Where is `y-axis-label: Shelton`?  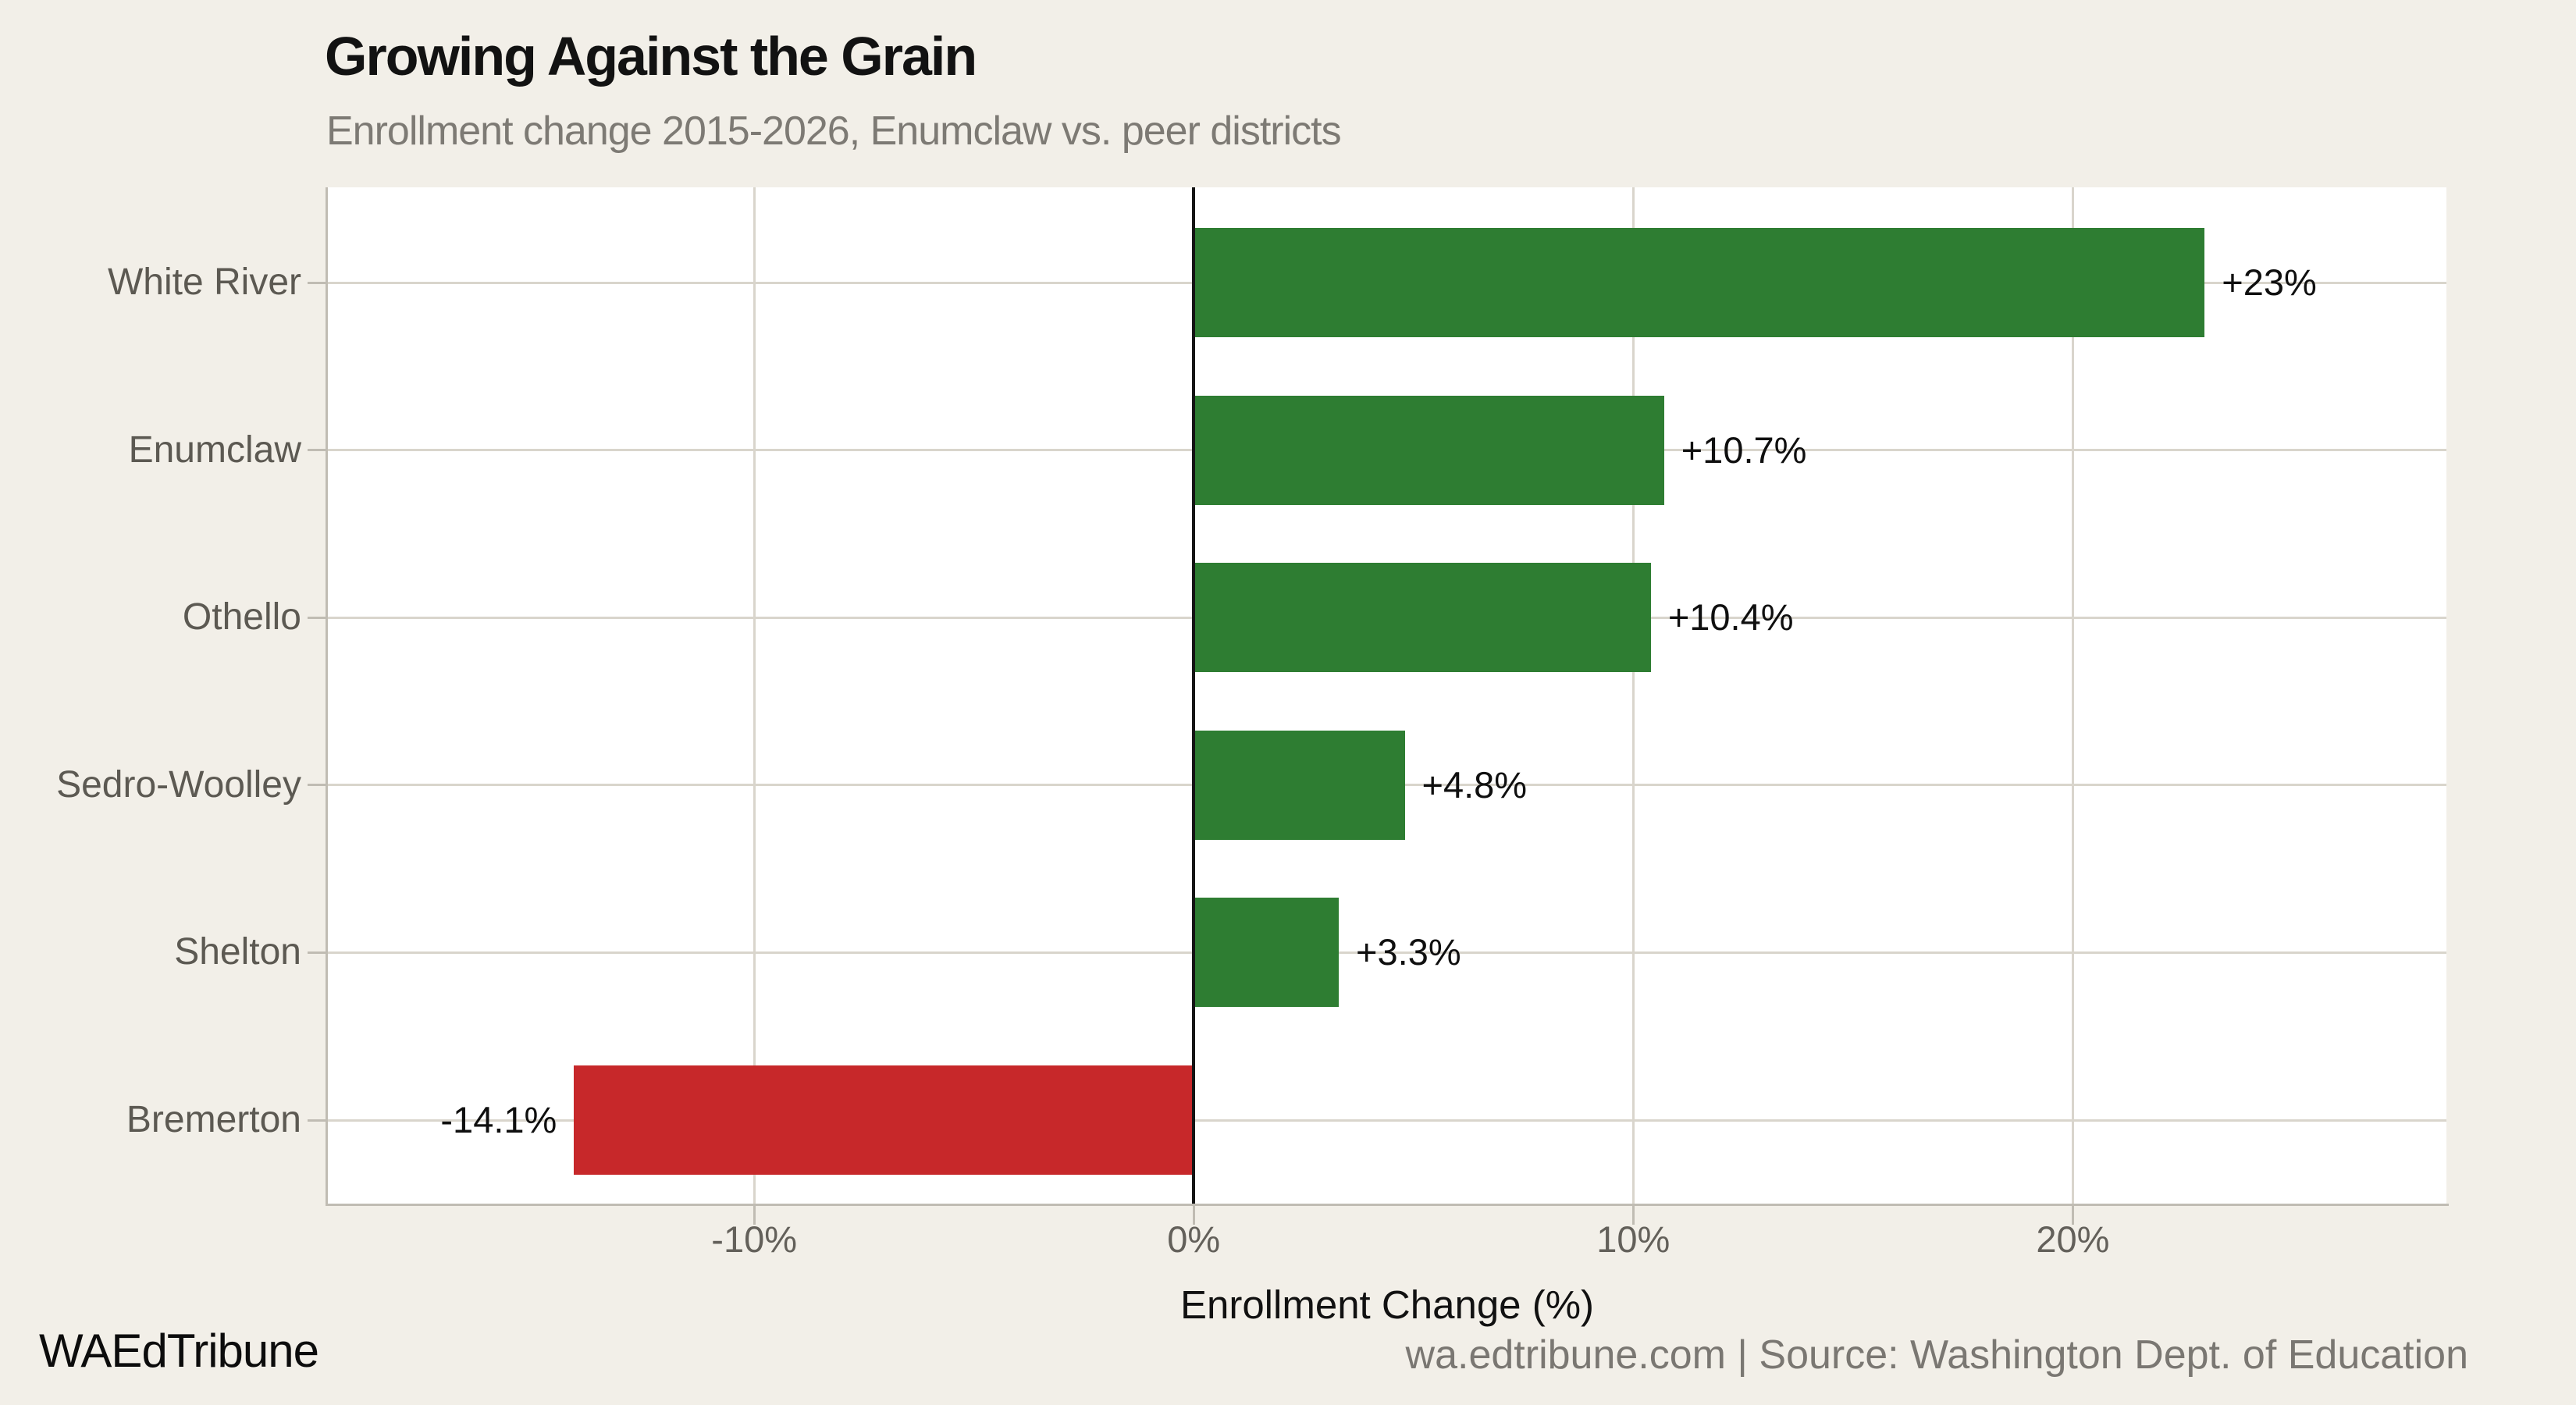 y-axis-label: Shelton is located at coordinates (237, 952).